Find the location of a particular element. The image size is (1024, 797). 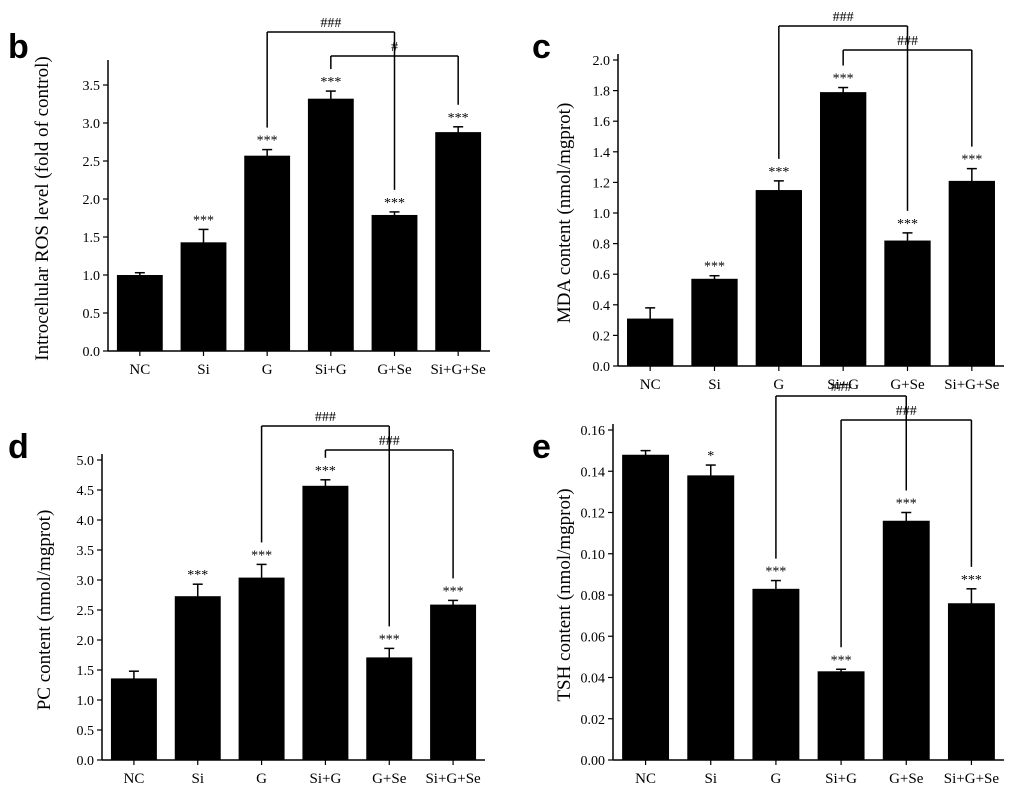

significance-marker: * is located at coordinates (710, 456).